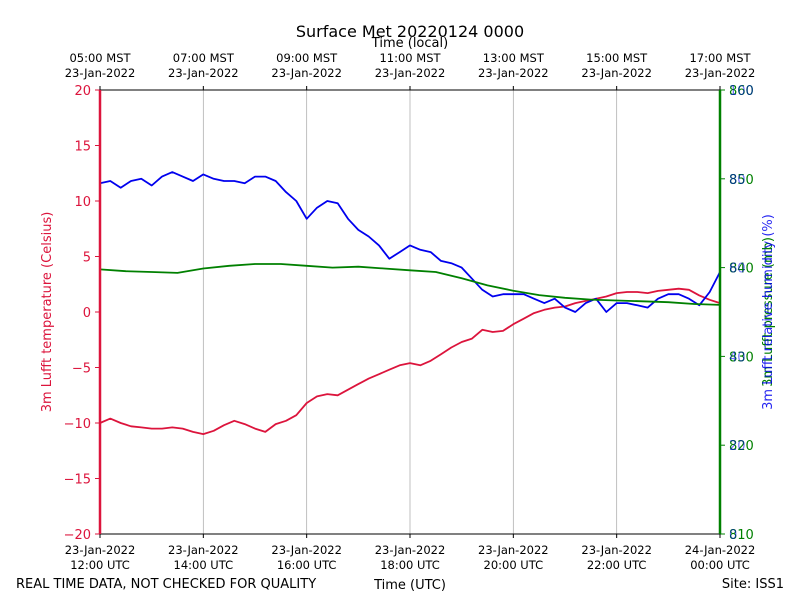 This screenshot has height=600, width=800. I want to click on site-label: Site: ISS1, so click(753, 584).